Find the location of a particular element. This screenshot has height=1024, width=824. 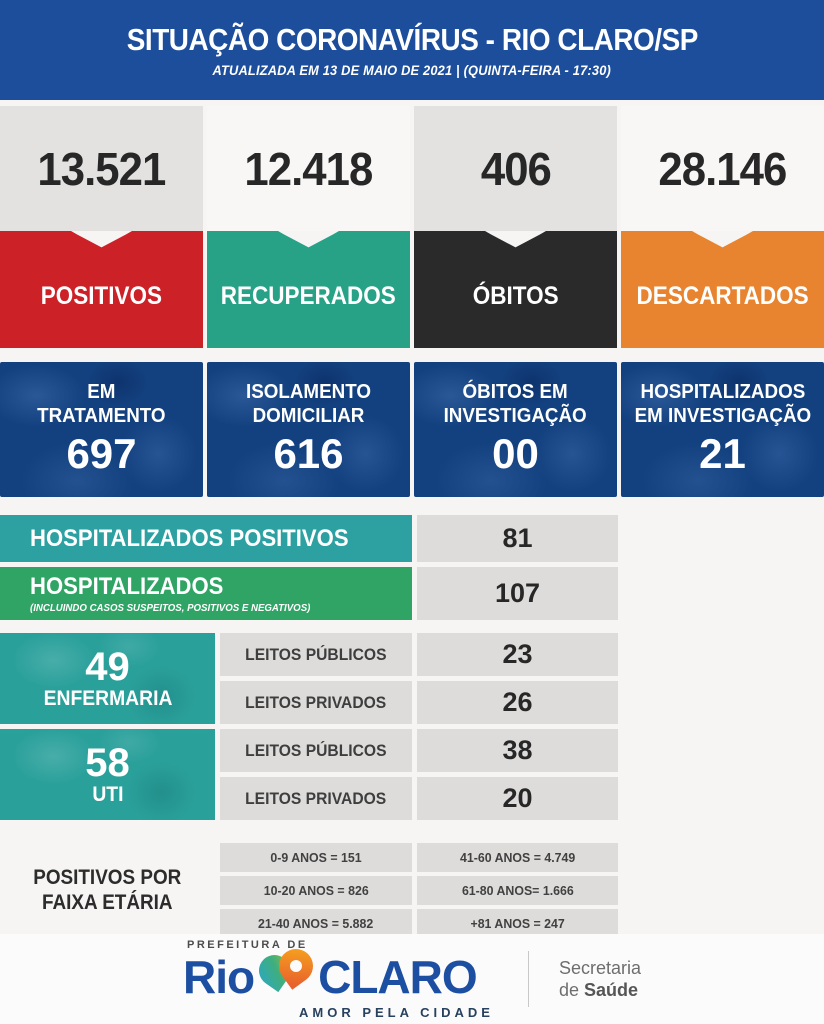

card-positivos-label-area: POSITIVOS is located at coordinates (101, 289).